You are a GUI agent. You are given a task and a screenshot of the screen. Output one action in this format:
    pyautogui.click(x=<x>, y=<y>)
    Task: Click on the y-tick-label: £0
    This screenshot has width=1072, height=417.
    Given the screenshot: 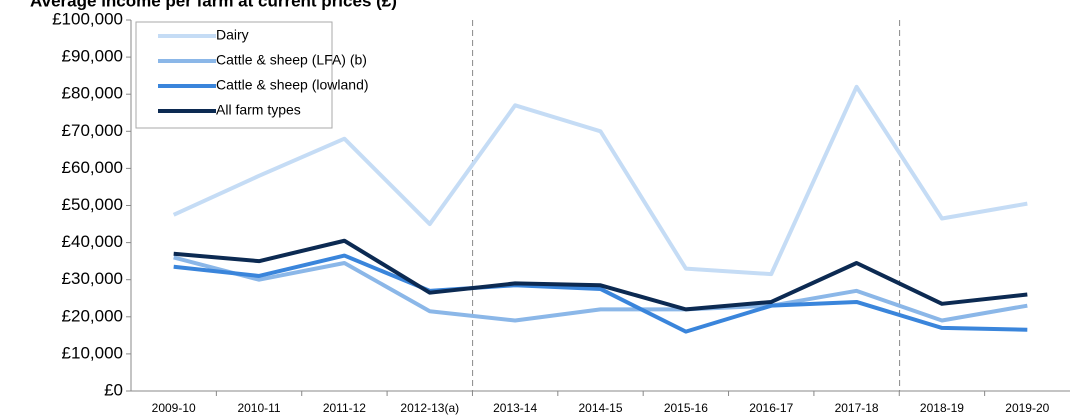 What is the action you would take?
    pyautogui.click(x=113, y=389)
    